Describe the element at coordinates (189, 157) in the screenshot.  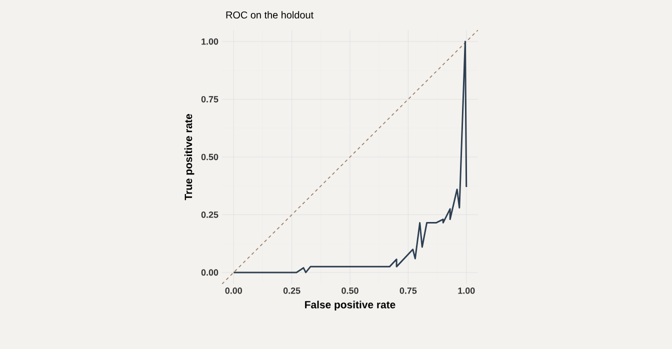
I see `y-axis-title: True positive rate` at that location.